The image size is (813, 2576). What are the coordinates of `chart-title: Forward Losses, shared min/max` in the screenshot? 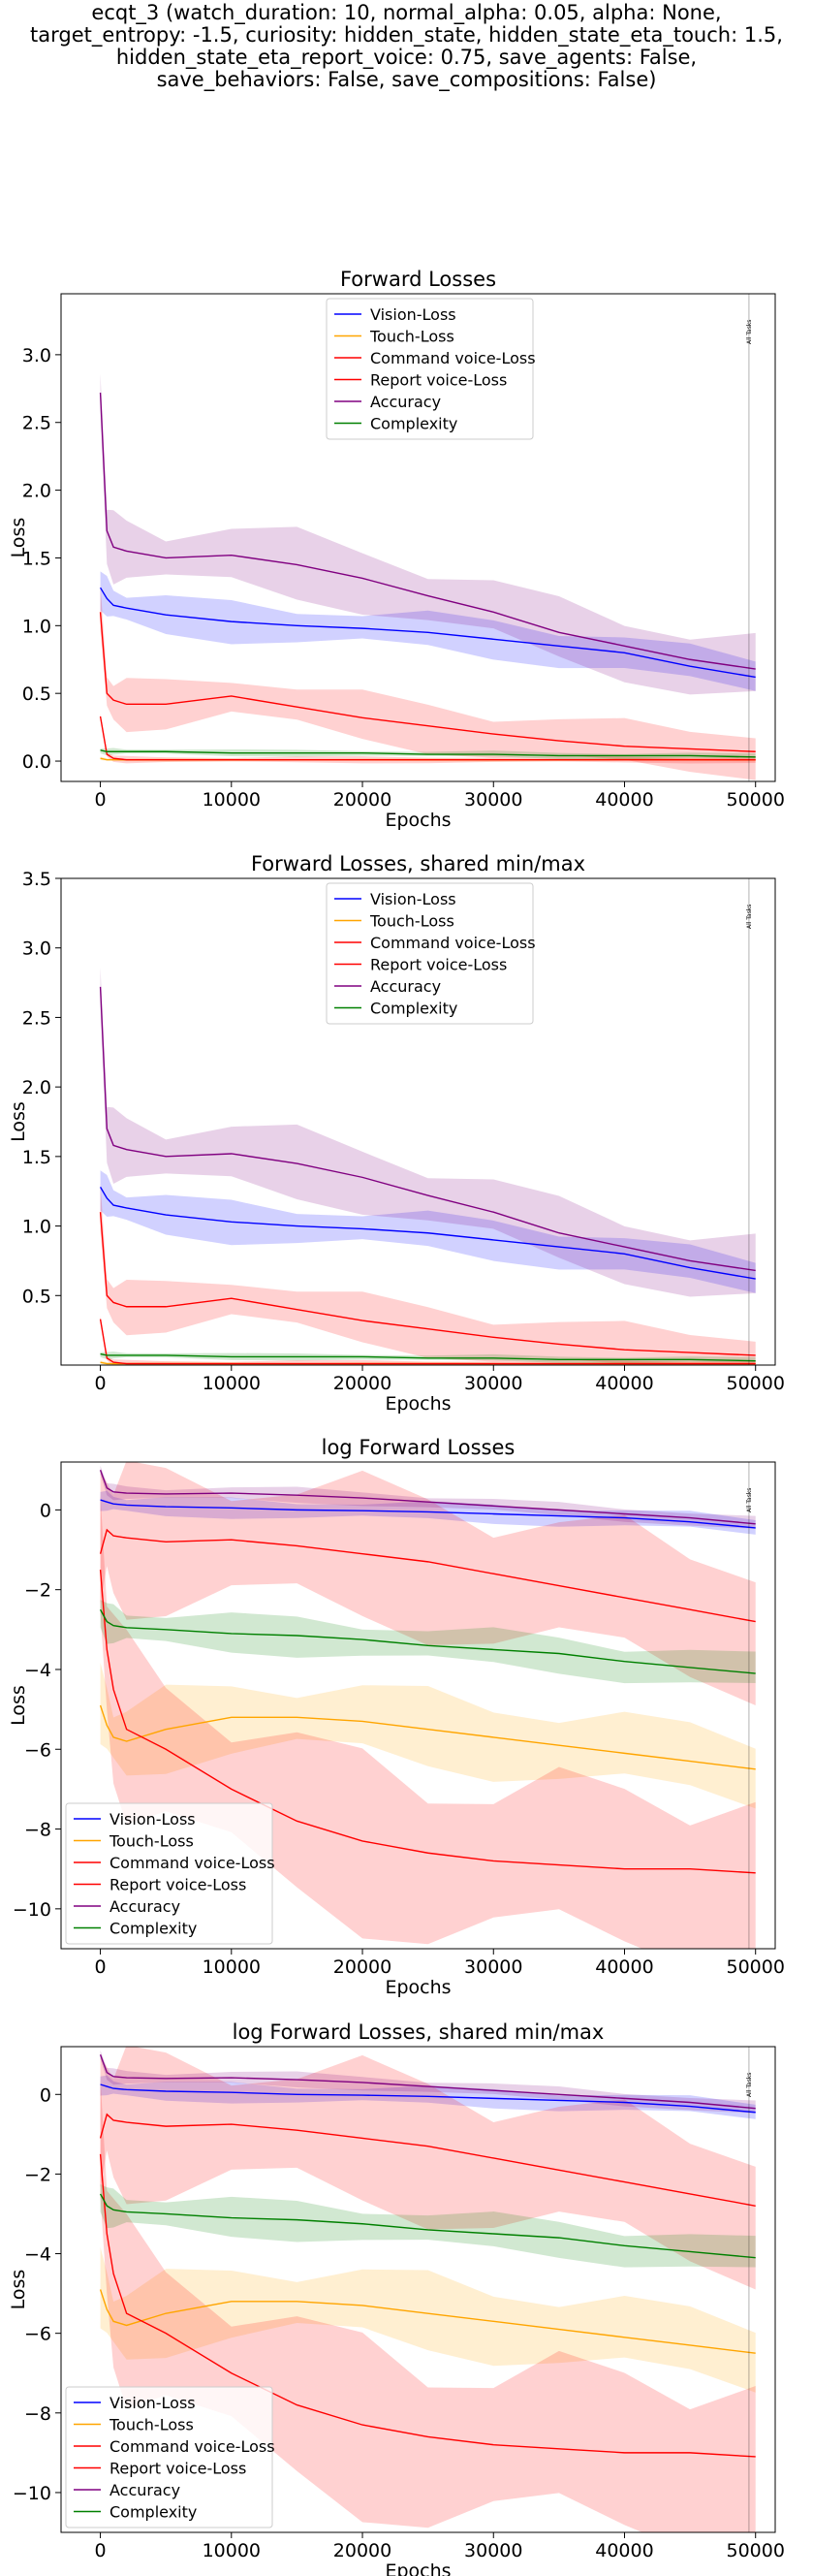 It's located at (418, 863).